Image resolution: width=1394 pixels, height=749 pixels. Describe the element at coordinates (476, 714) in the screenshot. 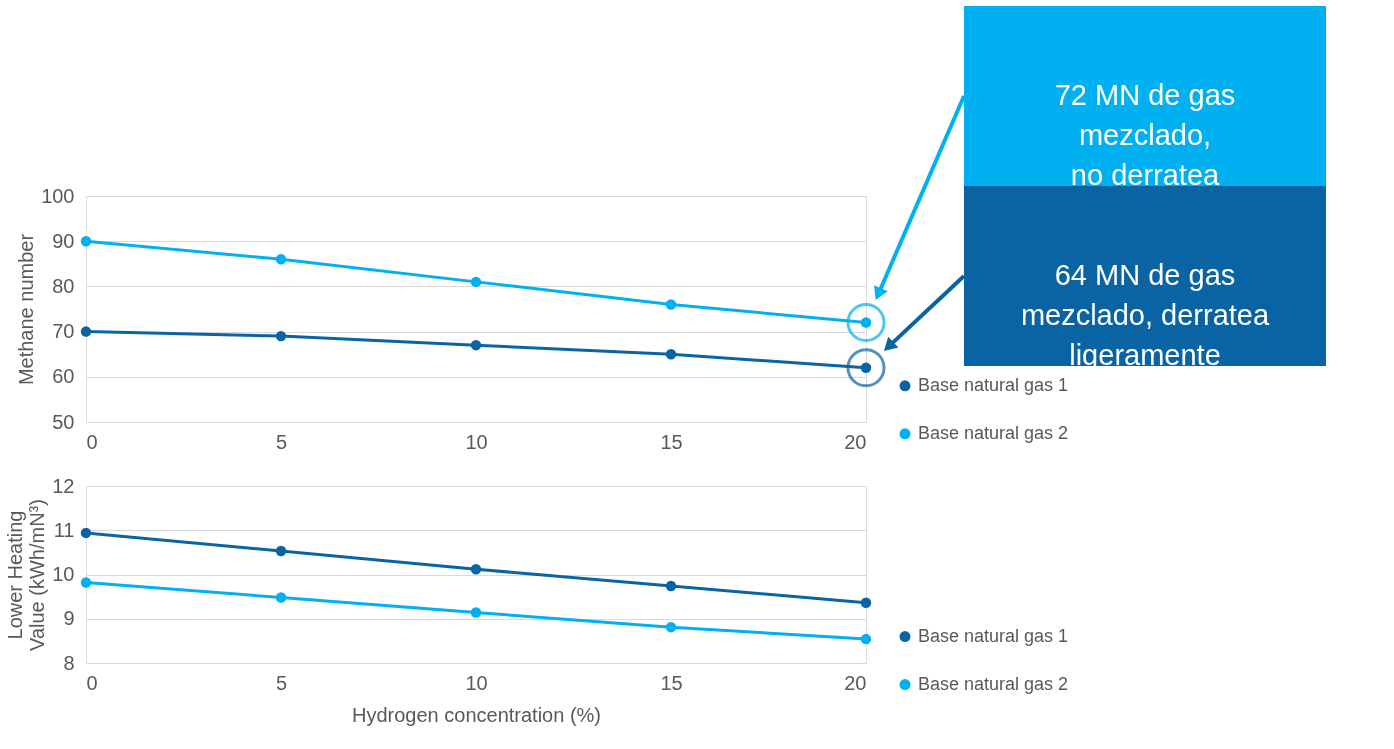

I see `x-axis-title: Hydrogen concentration (%)` at that location.